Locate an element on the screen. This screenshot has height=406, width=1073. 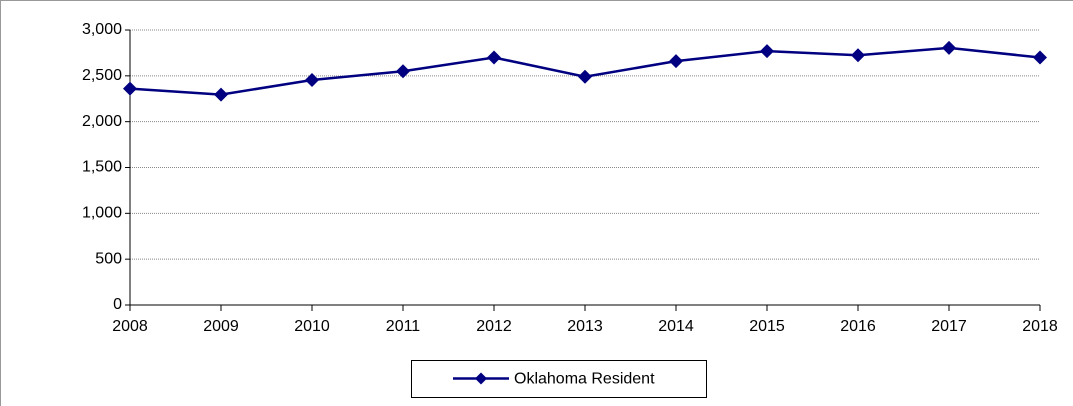
legend-label: Oklahoma Resident is located at coordinates (584, 379).